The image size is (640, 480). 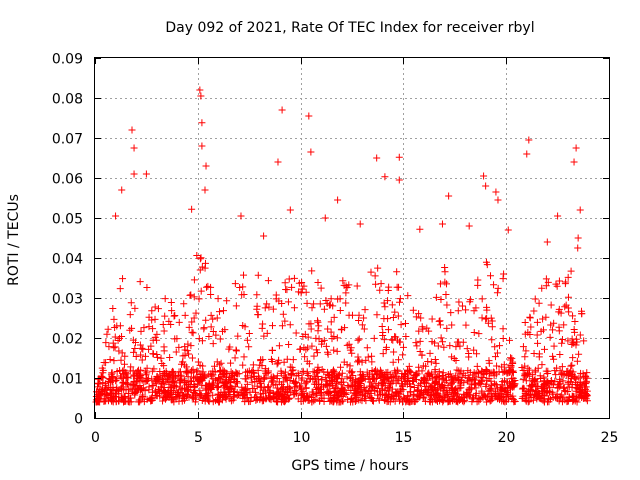 What do you see at coordinates (67, 300) in the screenshot?
I see `y-tick-label: 0.03` at bounding box center [67, 300].